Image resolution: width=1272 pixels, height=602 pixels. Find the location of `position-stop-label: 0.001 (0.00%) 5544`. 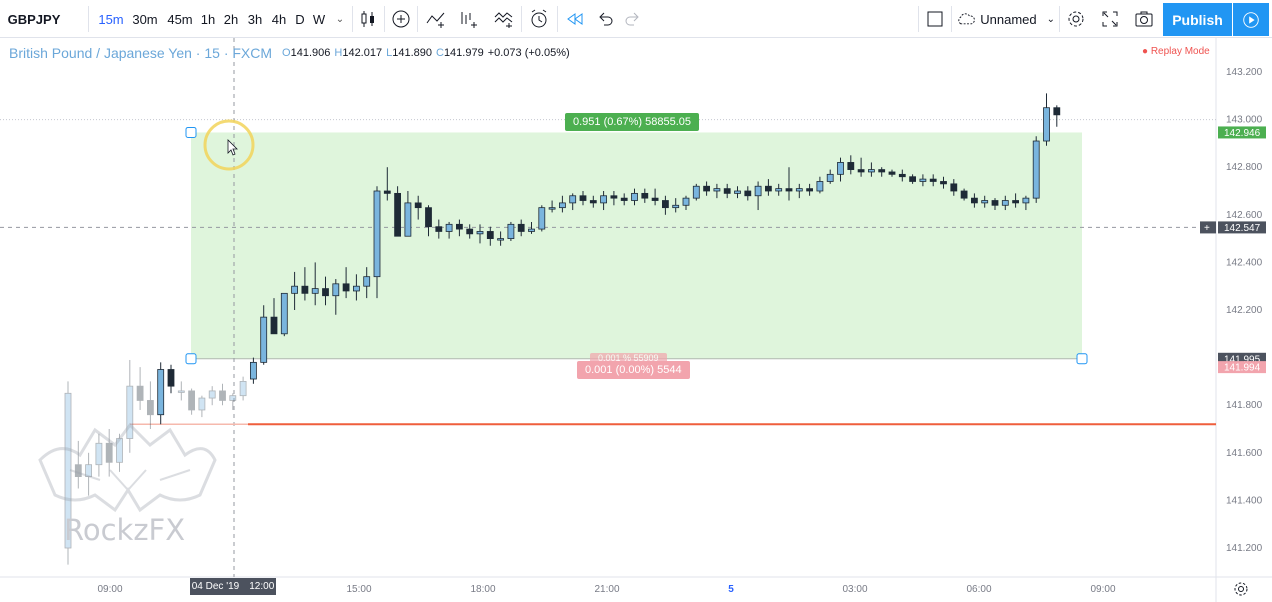

position-stop-label: 0.001 (0.00%) 5544 is located at coordinates (633, 370).